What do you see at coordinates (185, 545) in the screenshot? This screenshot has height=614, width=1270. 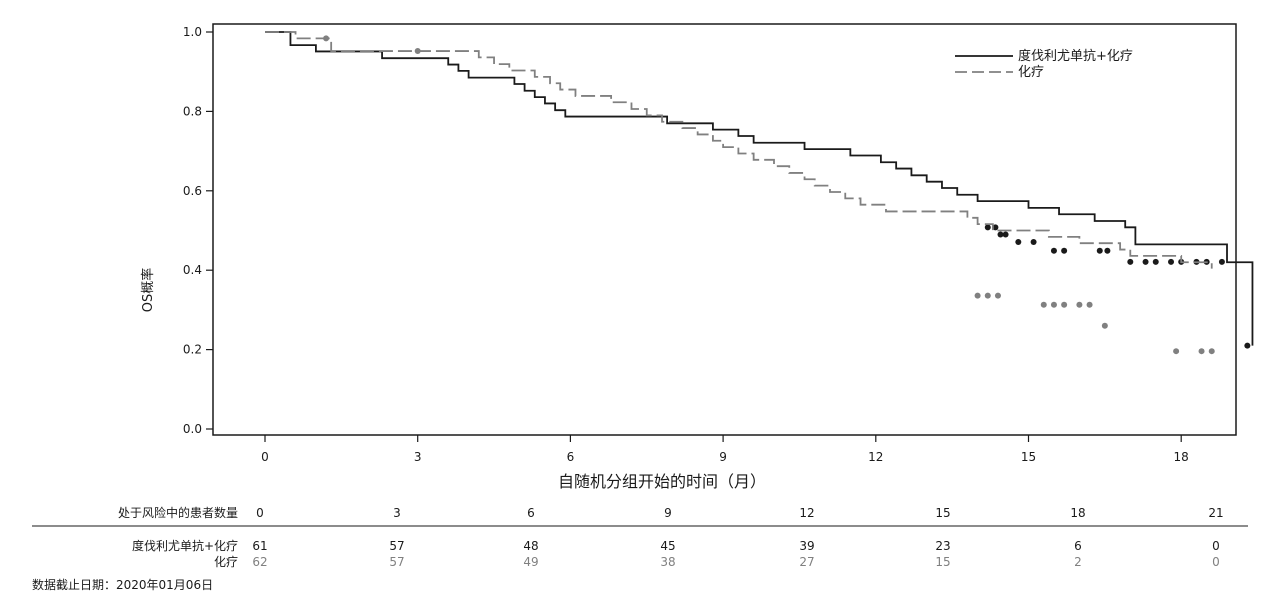 I see `risk-row-label-durvalumab: 度伐利尤单抗+化疗` at bounding box center [185, 545].